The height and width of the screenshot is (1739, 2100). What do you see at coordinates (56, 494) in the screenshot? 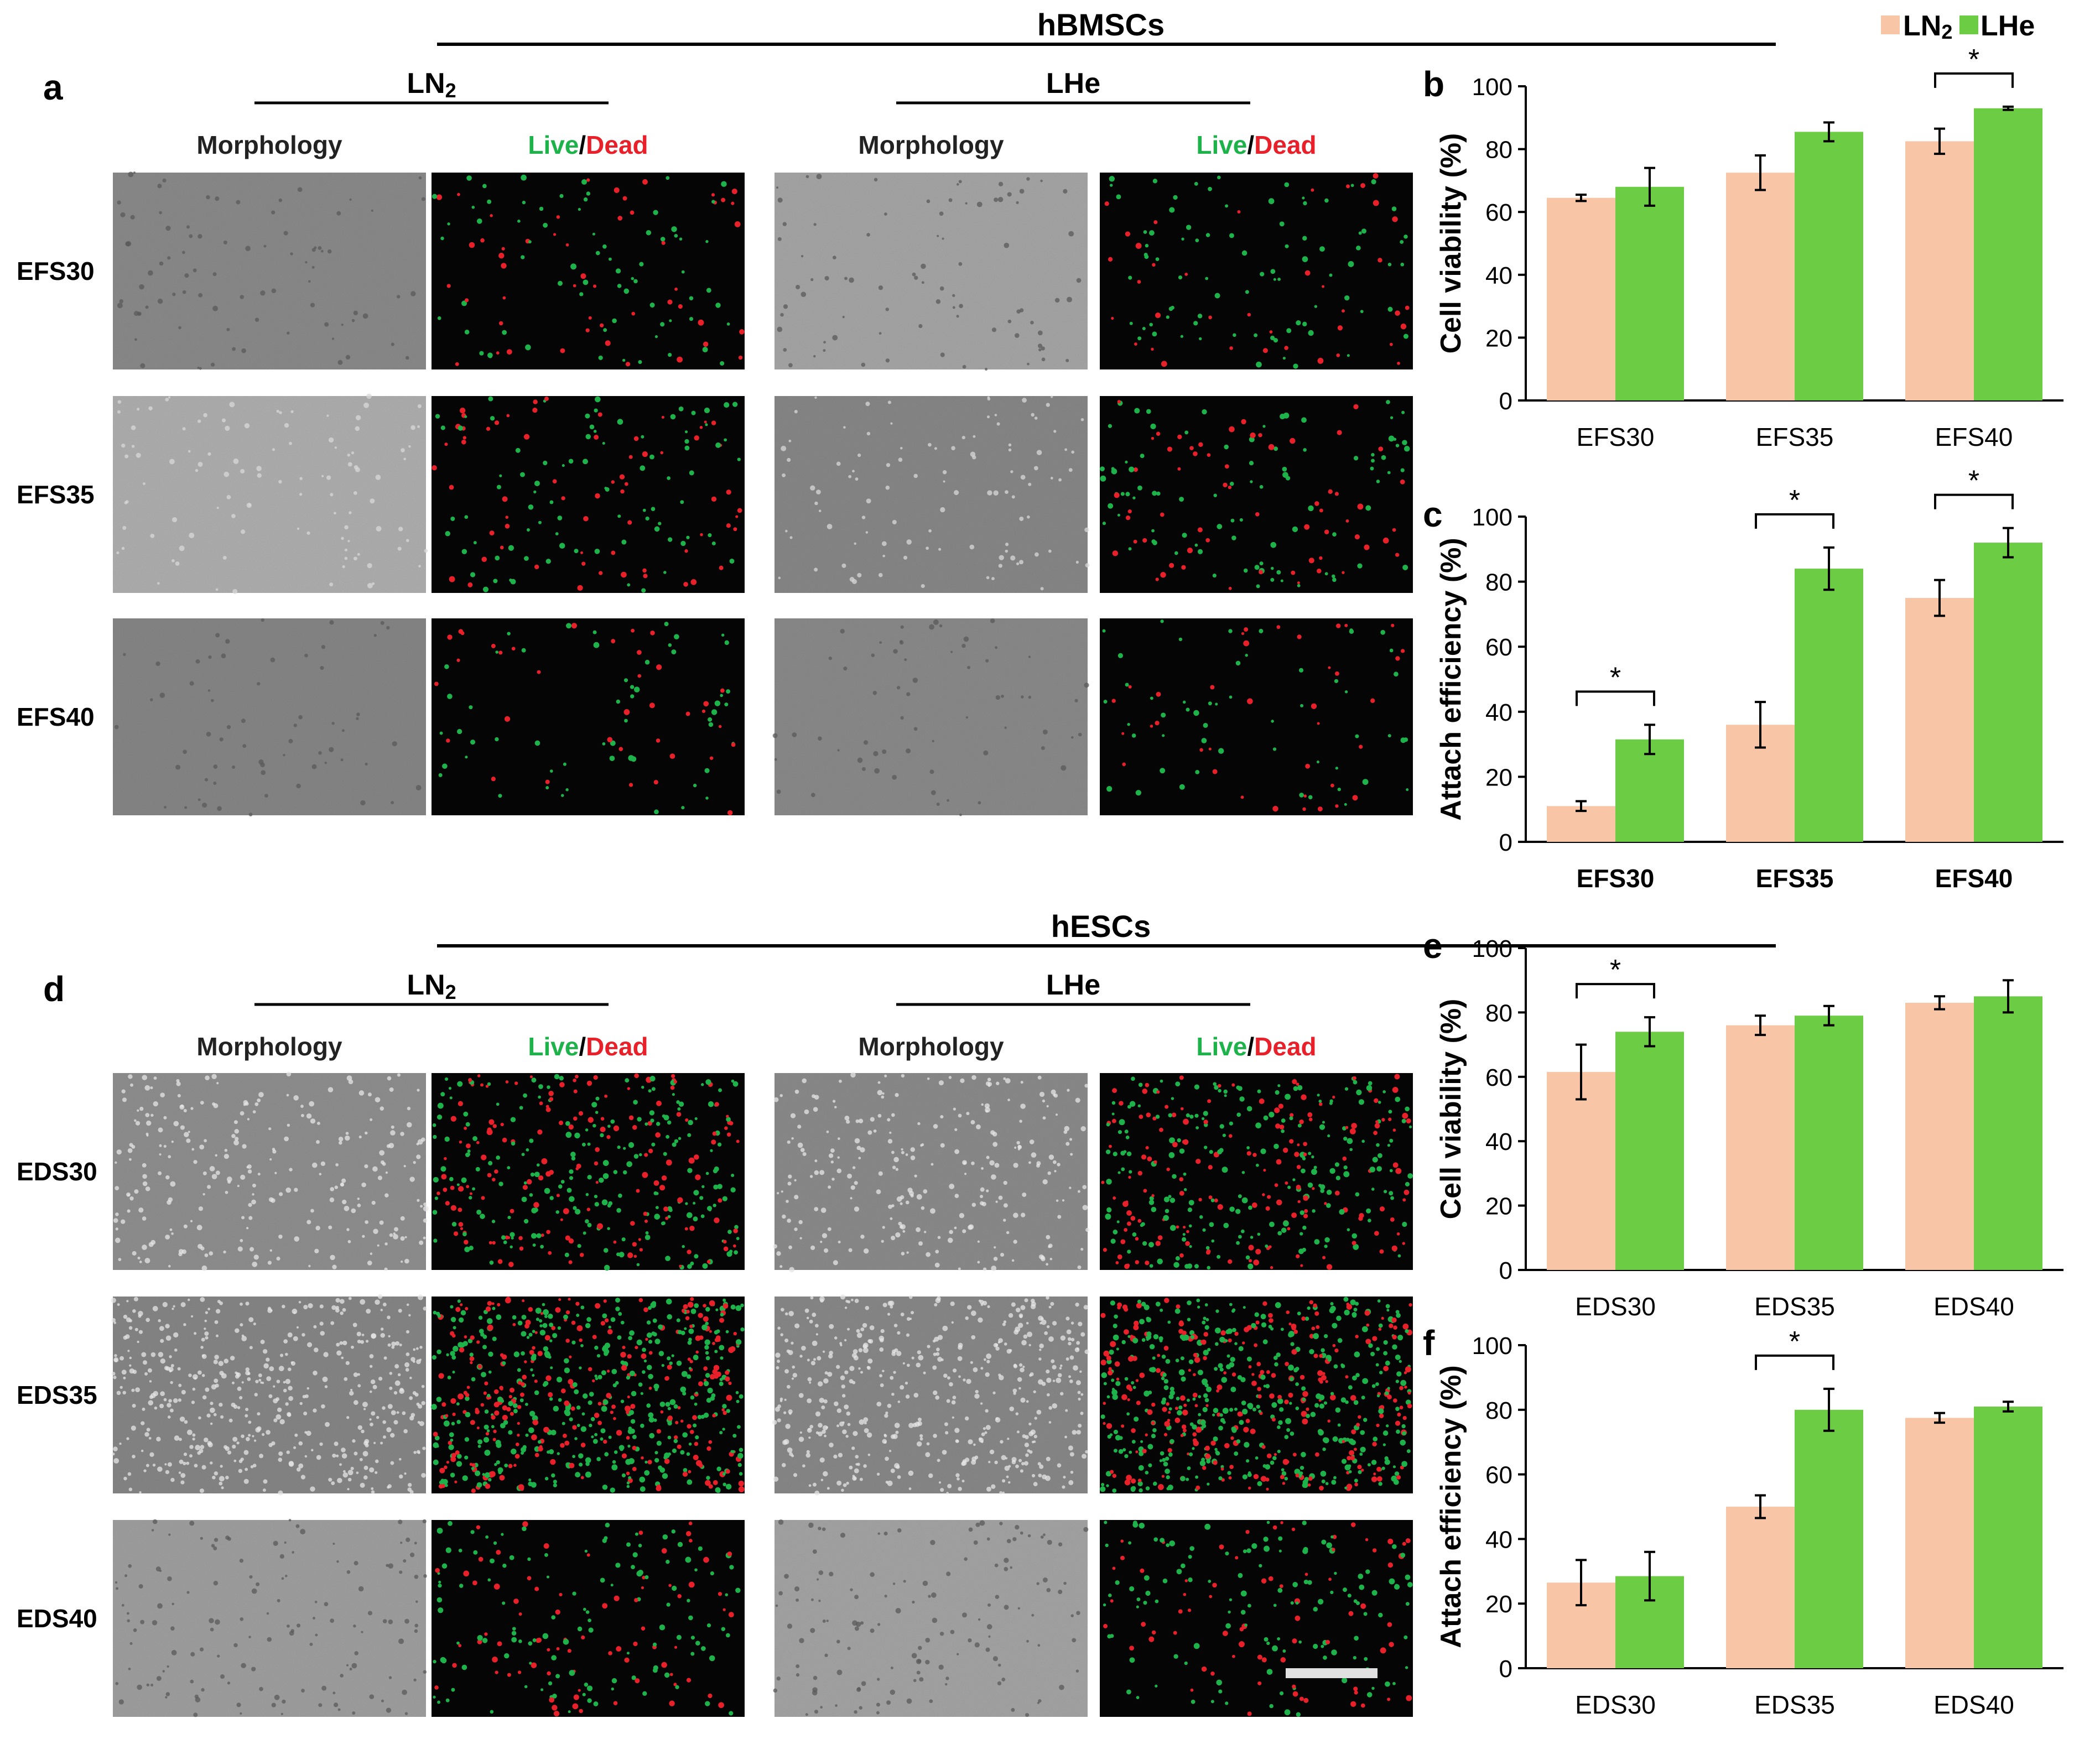
I see `row-label: EFS35` at bounding box center [56, 494].